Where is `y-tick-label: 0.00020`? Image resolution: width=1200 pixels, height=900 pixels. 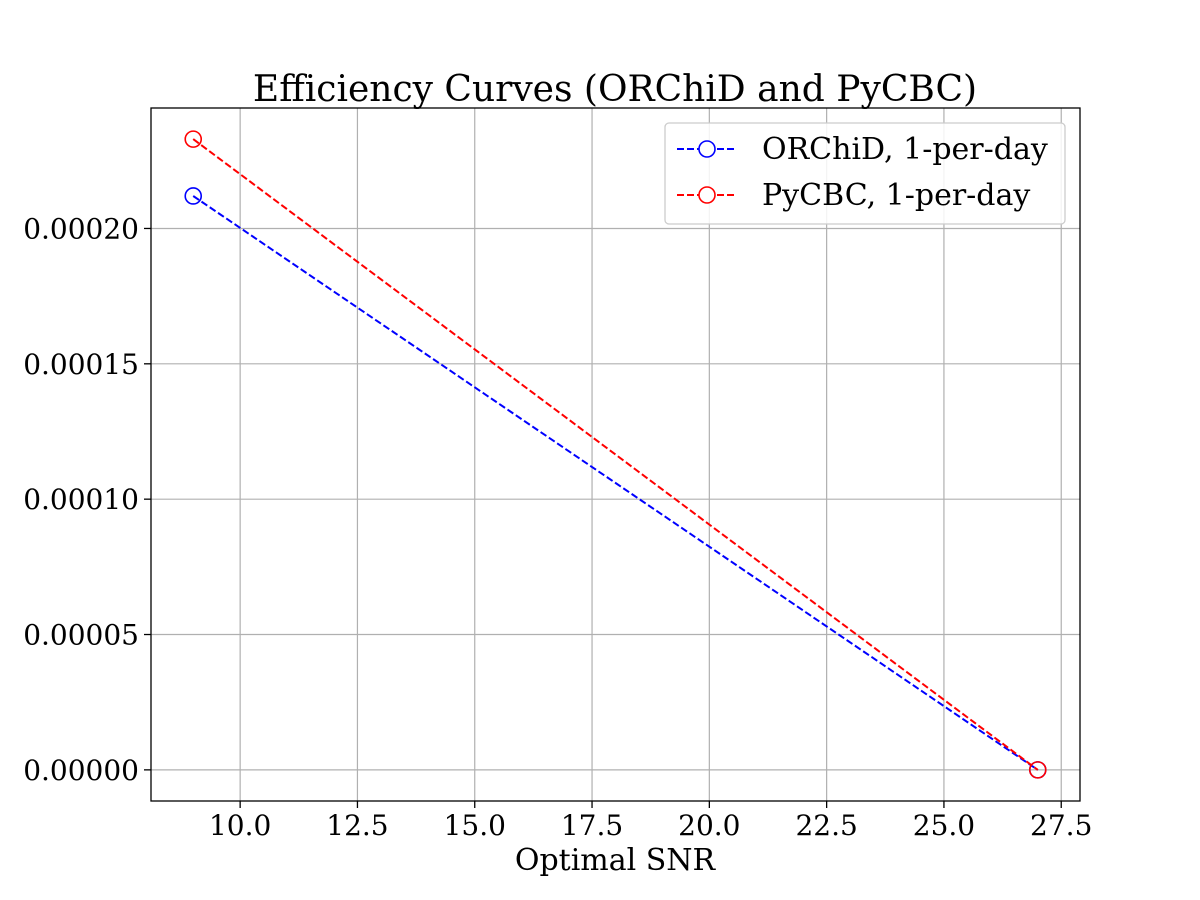 y-tick-label: 0.00020 is located at coordinates (81, 228).